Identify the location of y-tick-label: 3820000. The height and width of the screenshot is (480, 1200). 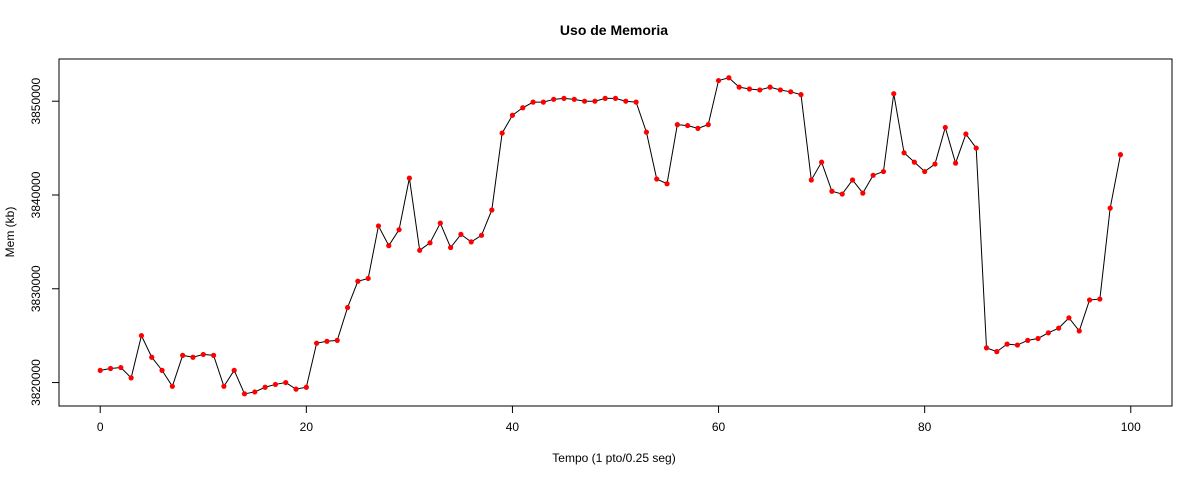
(36, 382).